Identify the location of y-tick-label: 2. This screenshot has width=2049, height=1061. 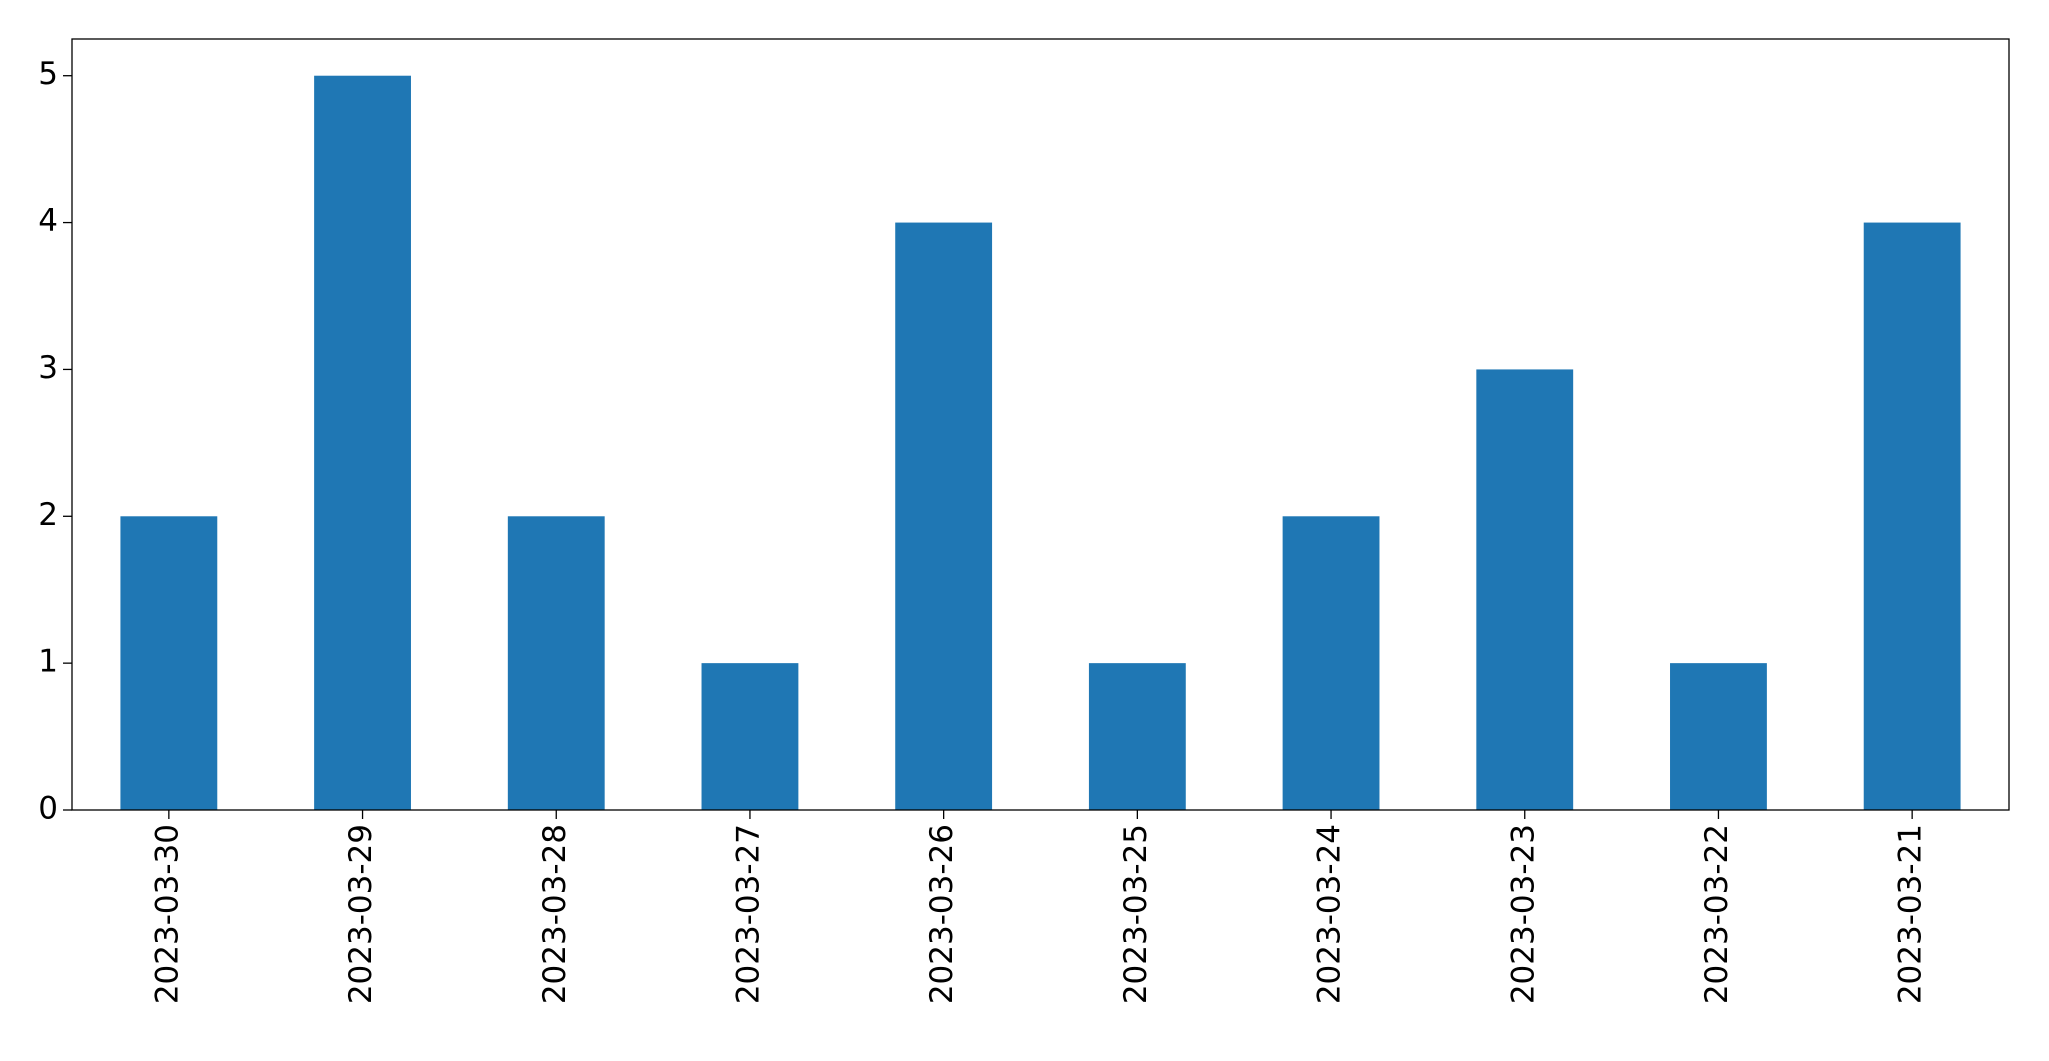
(48, 515).